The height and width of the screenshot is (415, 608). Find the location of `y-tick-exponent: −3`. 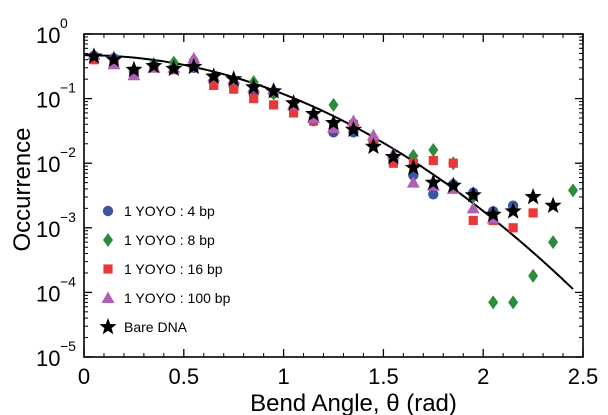

y-tick-exponent: −3 is located at coordinates (68, 217).